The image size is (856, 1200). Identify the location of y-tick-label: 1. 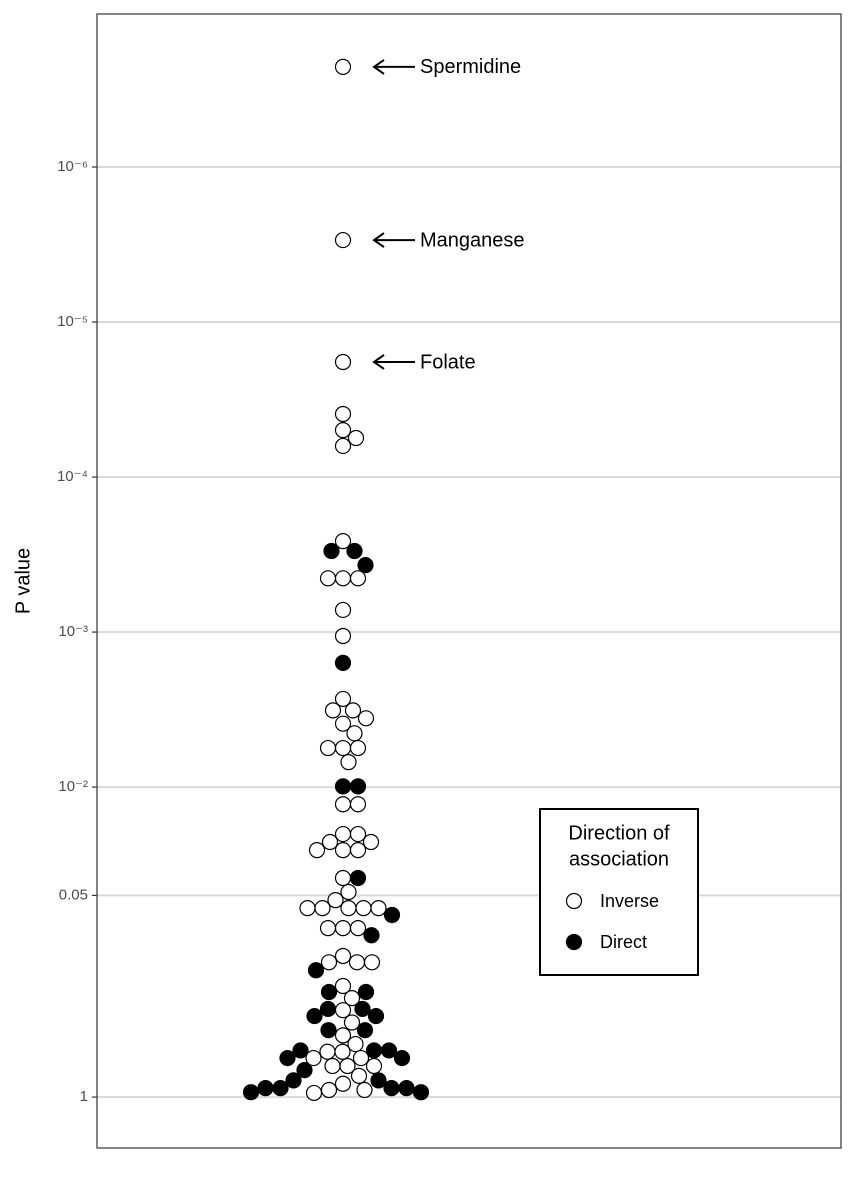
(84, 1096).